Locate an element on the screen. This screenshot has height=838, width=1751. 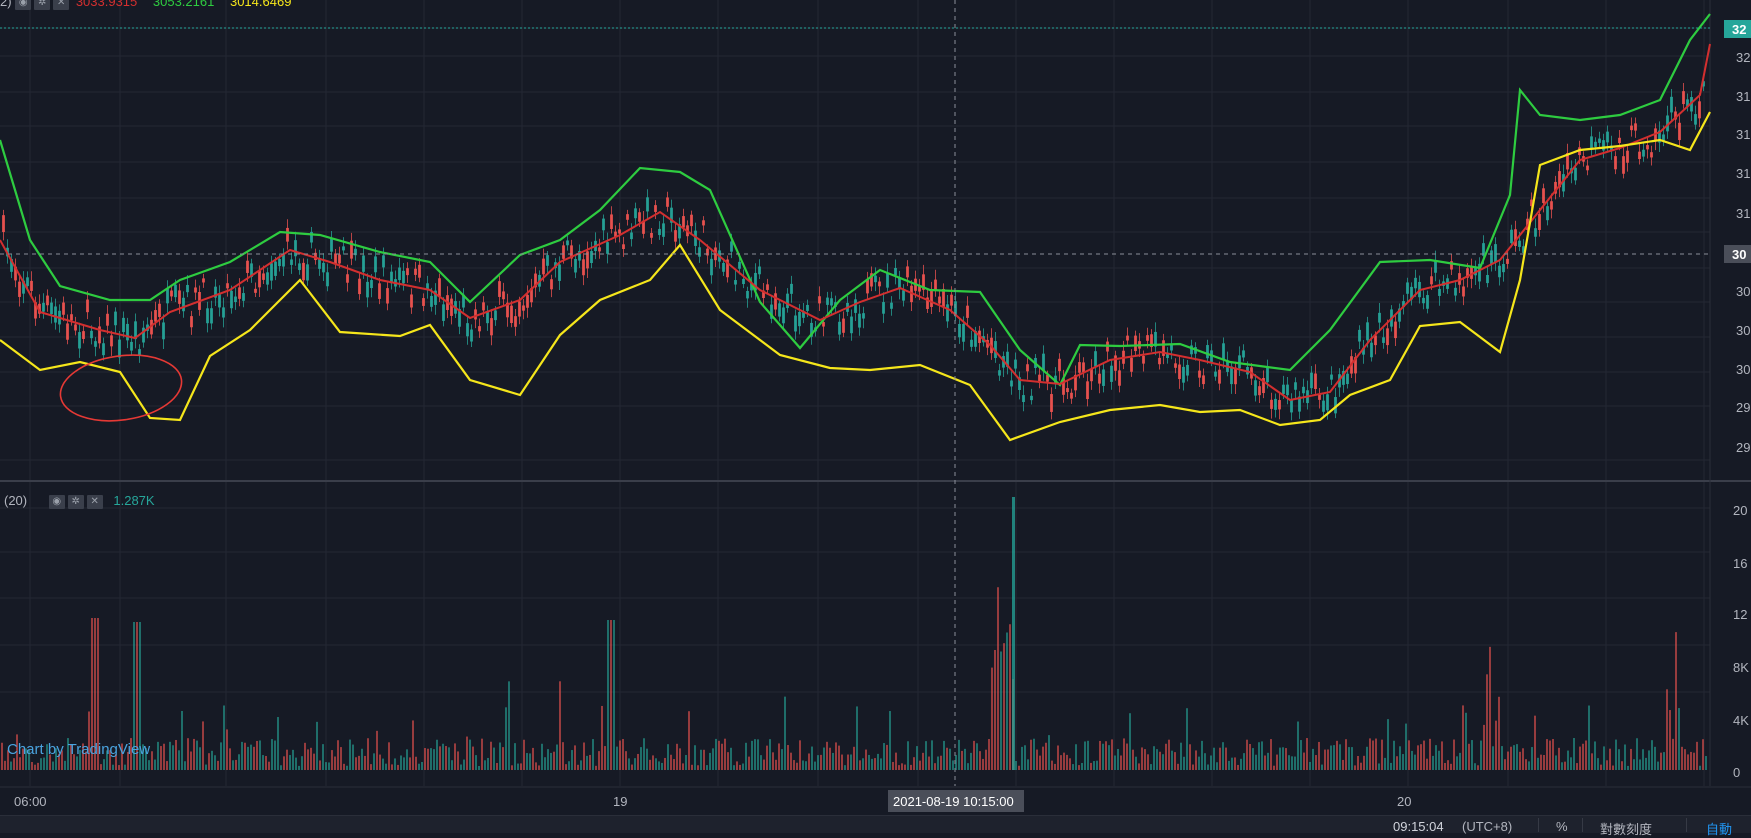
bottom-toolbar: 09:15:04 (UTC+8) % 對數刻度 自動 is located at coordinates (875, 826).